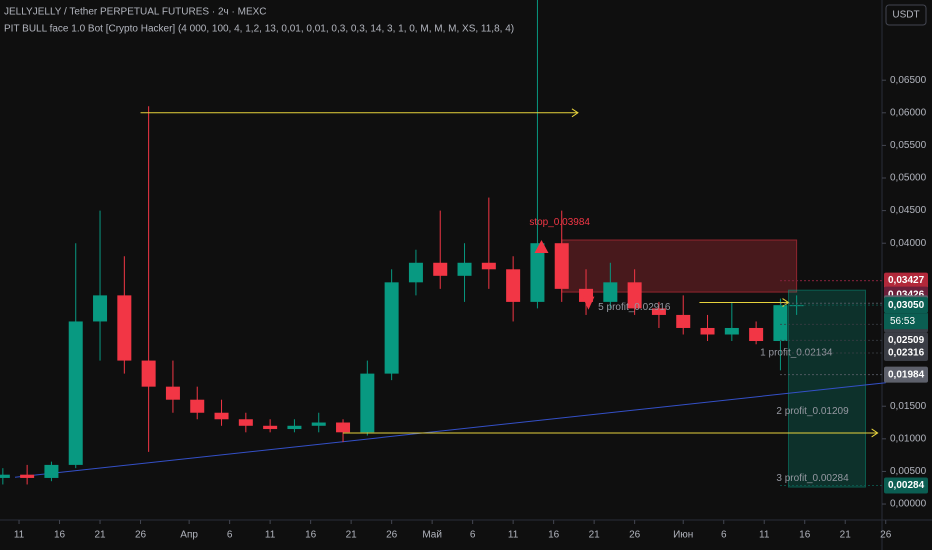  Describe the element at coordinates (908, 243) in the screenshot. I see `y-tick-label: 0,04000` at that location.